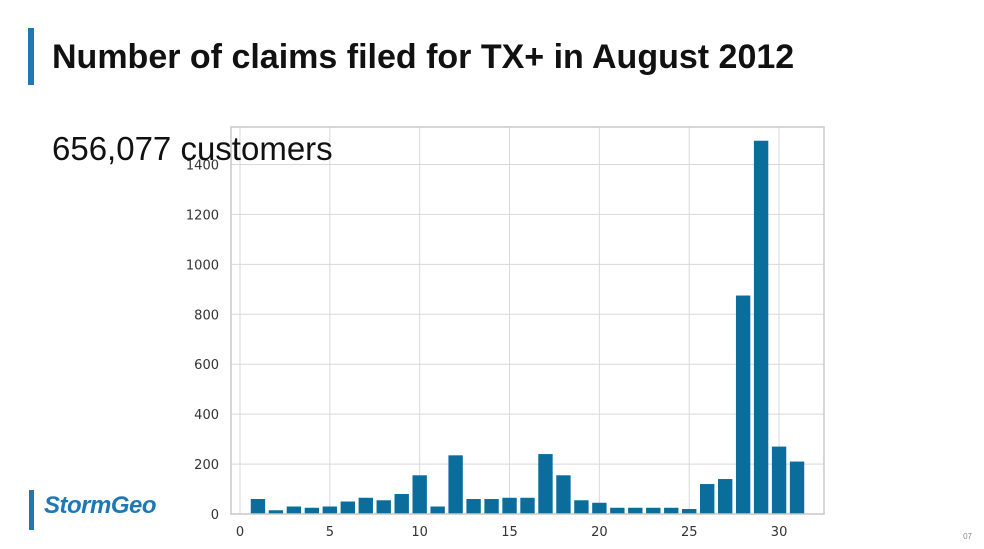  Describe the element at coordinates (240, 532) in the screenshot. I see `x-tick-label: 0` at that location.